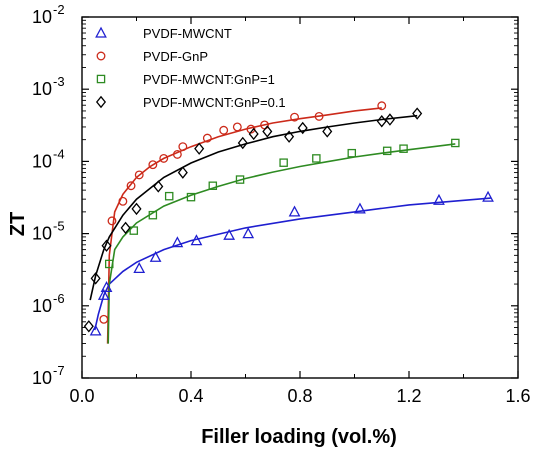  I want to click on y-tick-exponent: -3, so click(59, 81).